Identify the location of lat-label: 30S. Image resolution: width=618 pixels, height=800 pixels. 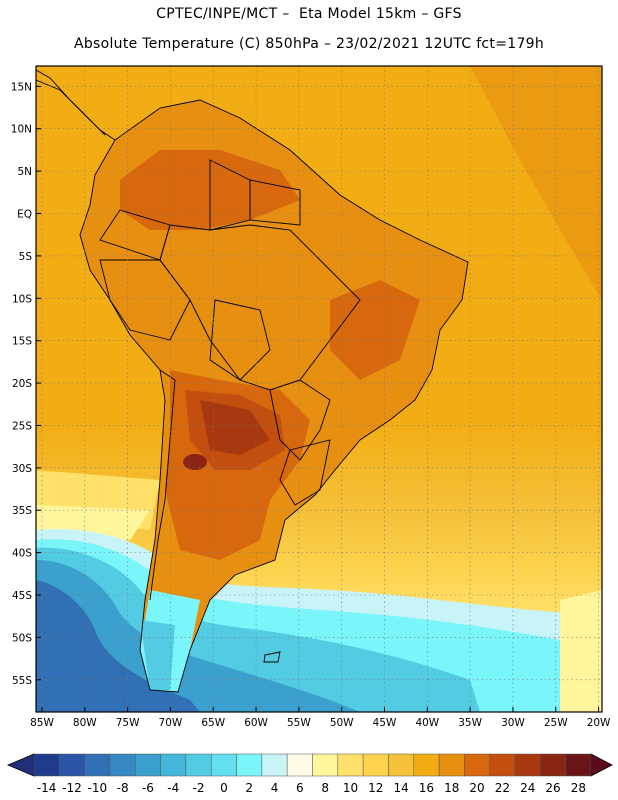
(22, 469).